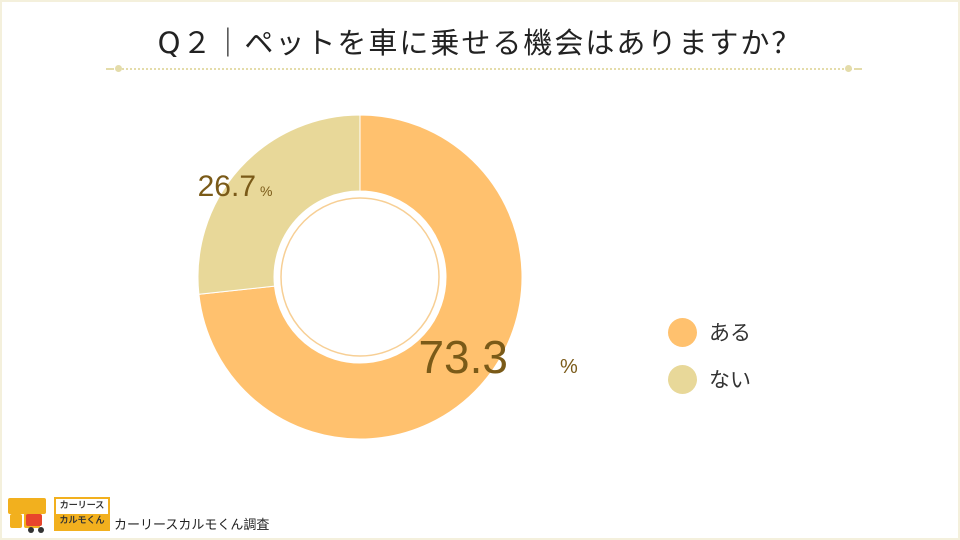  What do you see at coordinates (569, 367) in the screenshot?
I see `data-label-aru-unit: %` at bounding box center [569, 367].